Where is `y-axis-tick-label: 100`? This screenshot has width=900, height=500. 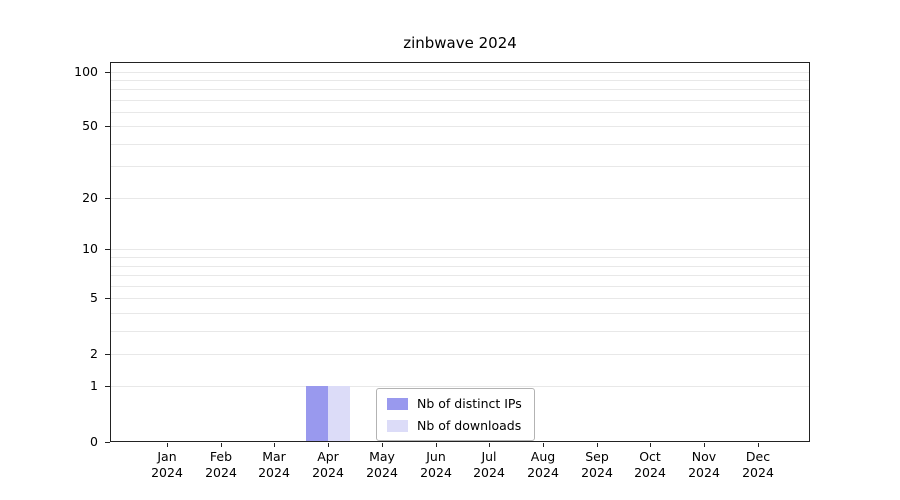
y-axis-tick-label: 100 is located at coordinates (86, 71).